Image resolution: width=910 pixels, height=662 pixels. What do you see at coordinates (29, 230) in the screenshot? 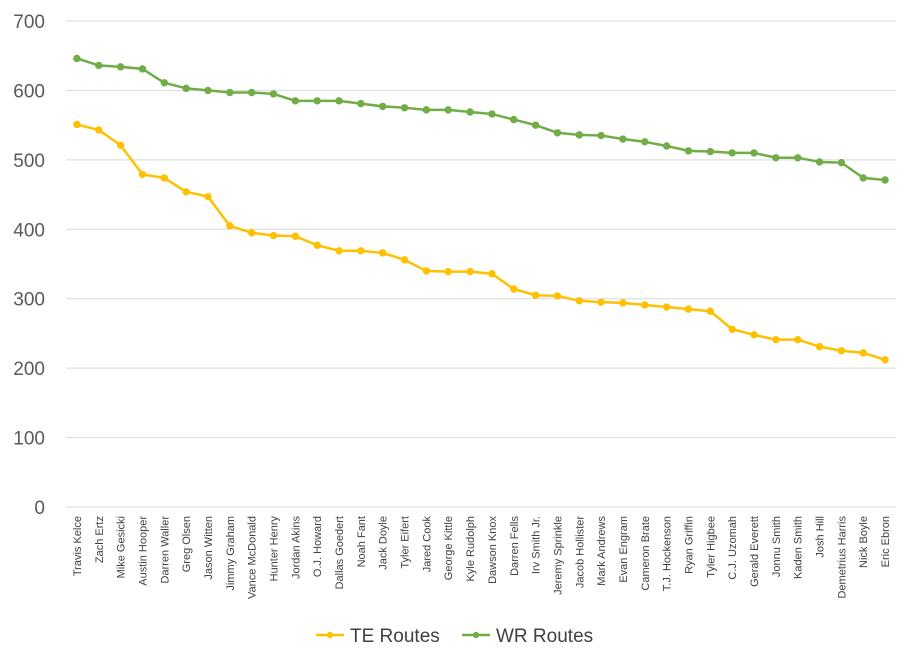
I see `y-tick-label: 400` at bounding box center [29, 230].